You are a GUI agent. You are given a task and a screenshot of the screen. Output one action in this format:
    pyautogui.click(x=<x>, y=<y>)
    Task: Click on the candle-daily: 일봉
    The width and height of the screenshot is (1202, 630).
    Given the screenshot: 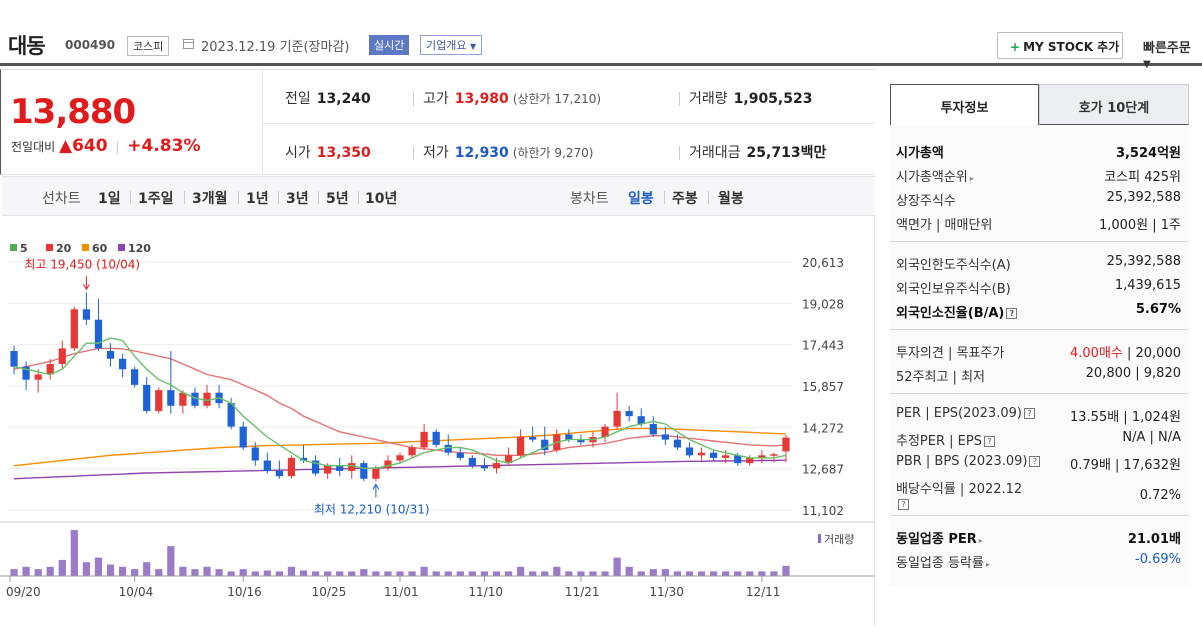 What is the action you would take?
    pyautogui.click(x=641, y=199)
    